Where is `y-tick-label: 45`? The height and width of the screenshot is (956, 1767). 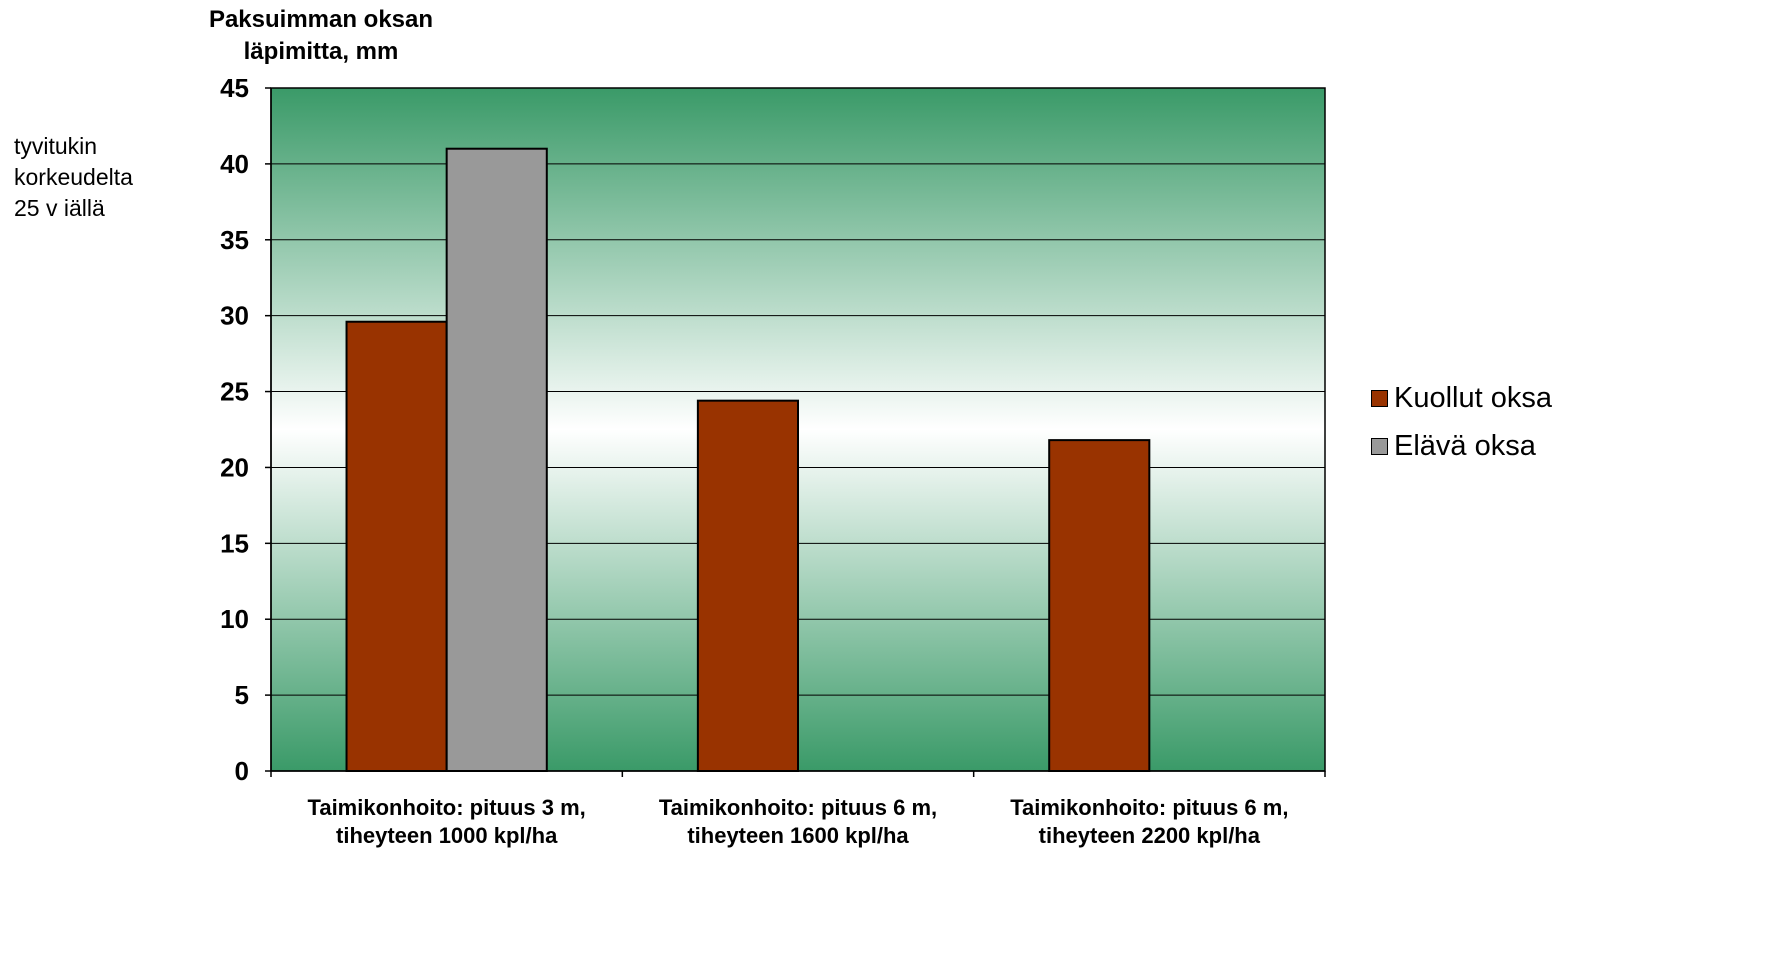
y-tick-label: 45 is located at coordinates (234, 88).